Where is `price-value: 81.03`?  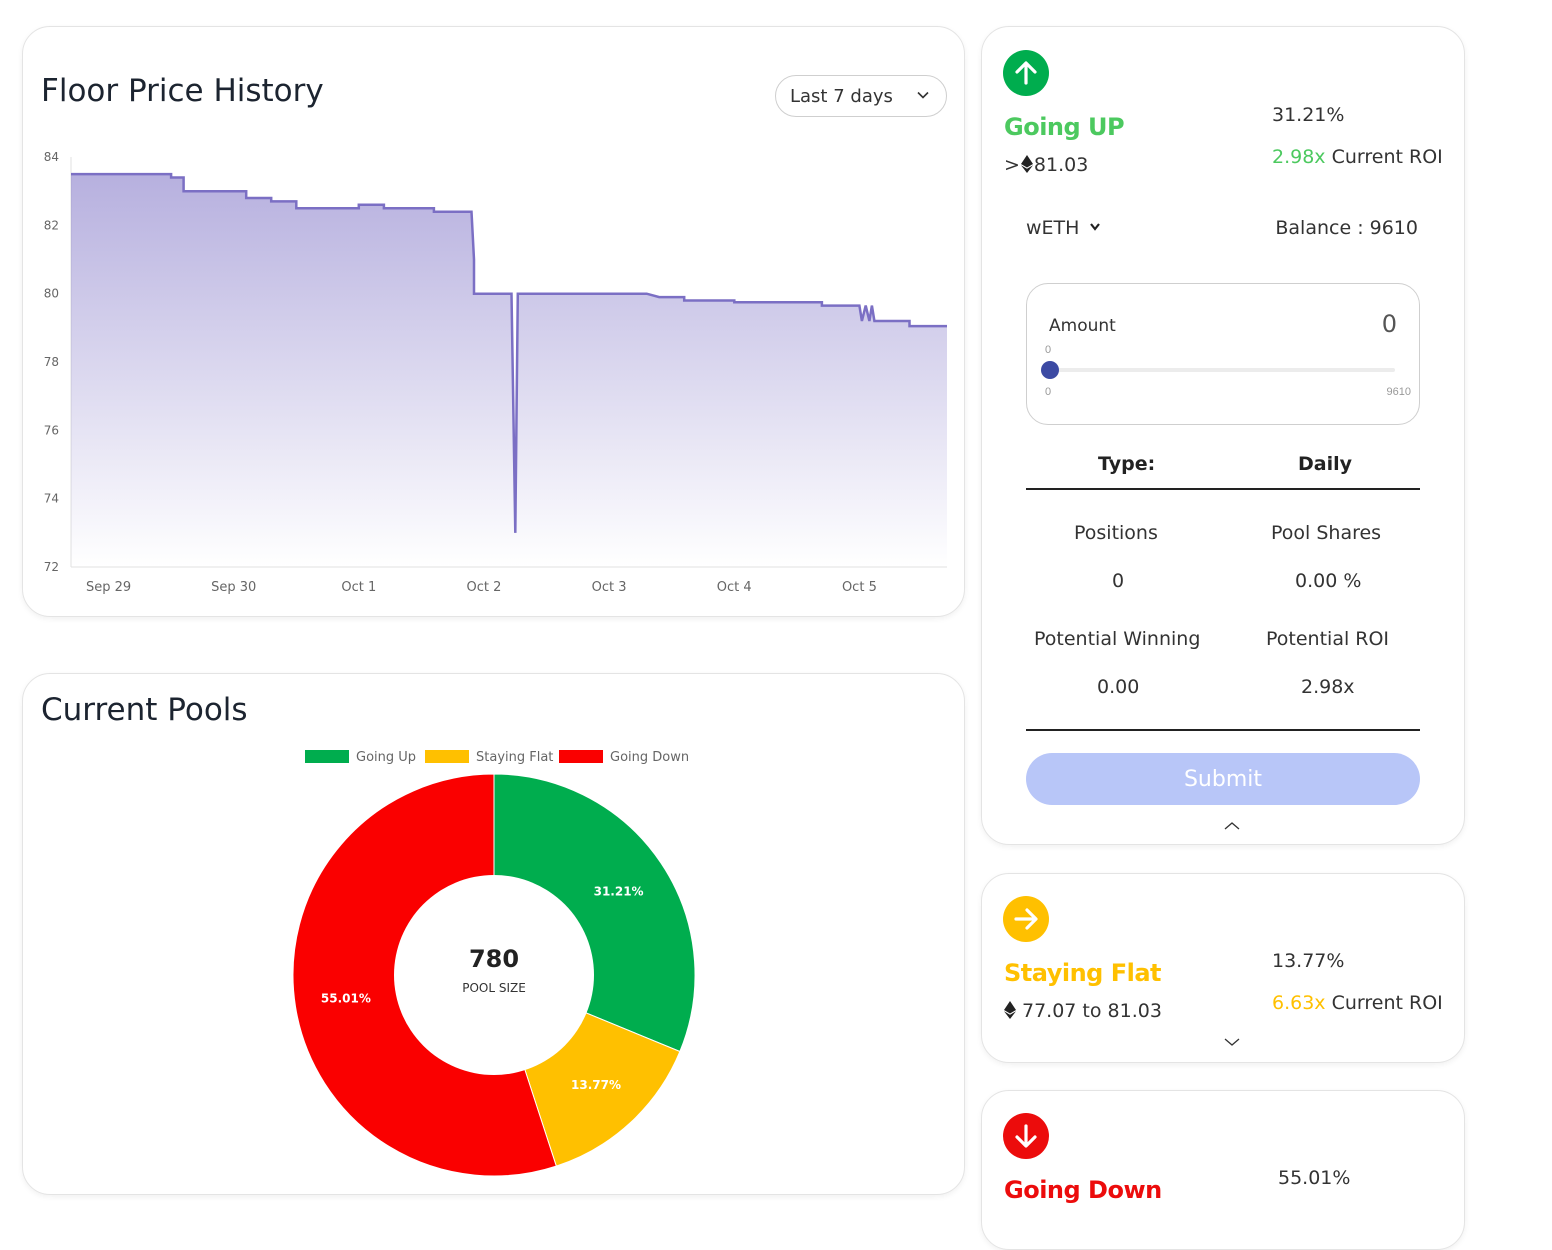
price-value: 81.03 is located at coordinates (1061, 165).